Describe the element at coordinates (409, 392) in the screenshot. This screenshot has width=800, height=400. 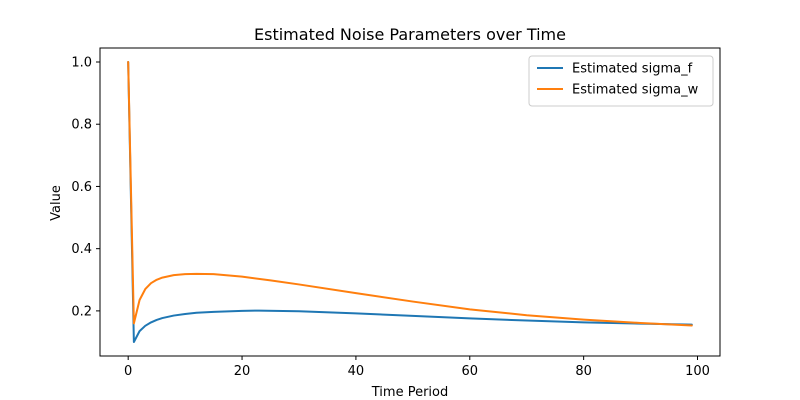
I see `x-axis-label: Time Period` at that location.